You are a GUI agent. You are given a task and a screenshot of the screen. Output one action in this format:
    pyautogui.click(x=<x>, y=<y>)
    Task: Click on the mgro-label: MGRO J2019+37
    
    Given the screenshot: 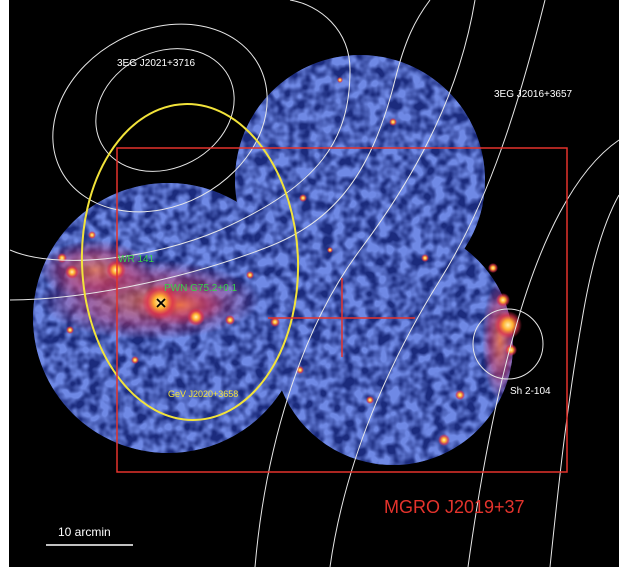 What is the action you would take?
    pyautogui.click(x=454, y=507)
    